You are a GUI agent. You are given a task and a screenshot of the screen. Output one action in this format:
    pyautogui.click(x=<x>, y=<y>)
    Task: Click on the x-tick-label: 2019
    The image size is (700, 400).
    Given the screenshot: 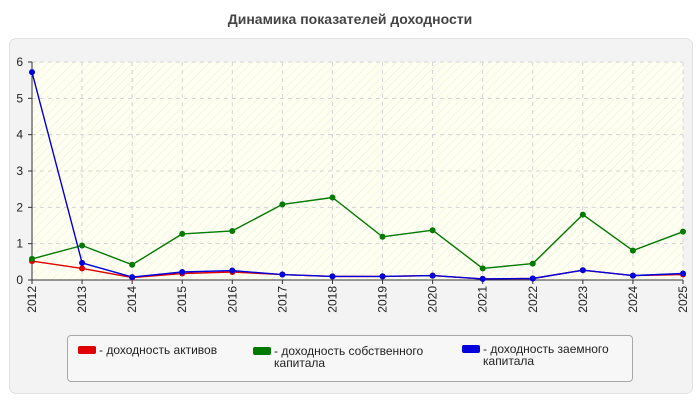 What is the action you would take?
    pyautogui.click(x=383, y=299)
    